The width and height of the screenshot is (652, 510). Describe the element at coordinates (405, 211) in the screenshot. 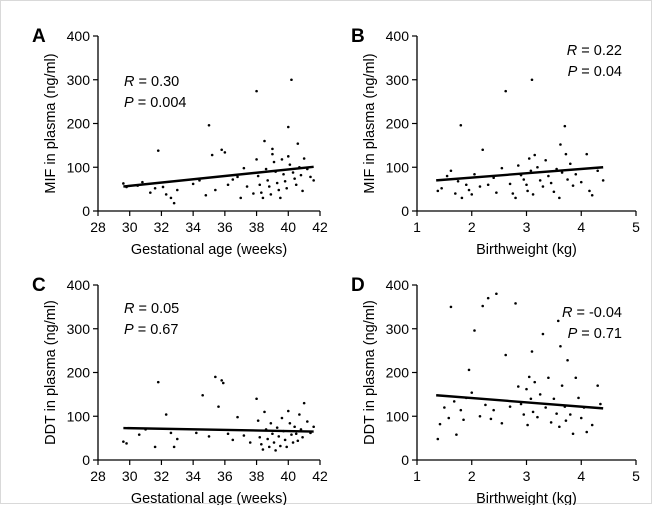

I see `y-tick-label: 0` at that location.